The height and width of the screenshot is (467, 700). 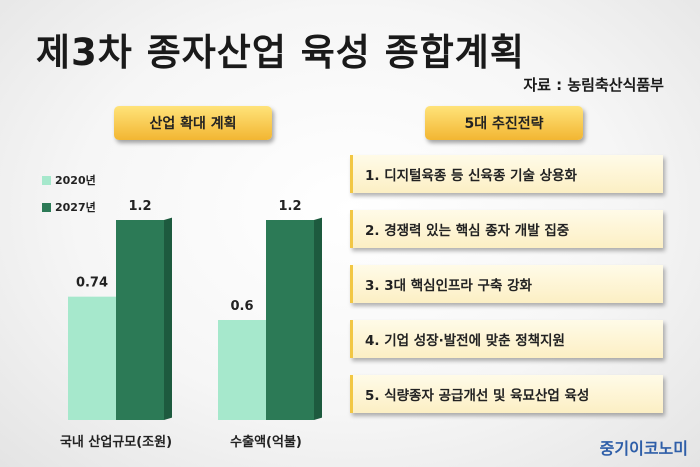 What do you see at coordinates (75, 180) in the screenshot?
I see `legend-label-2020: 2020년` at bounding box center [75, 180].